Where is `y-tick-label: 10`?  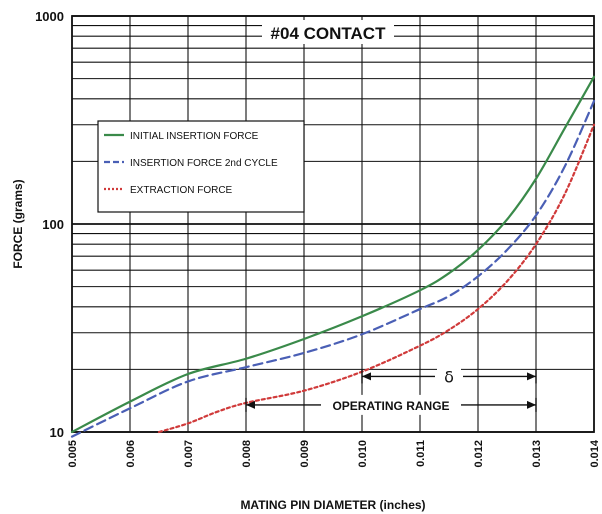
y-tick-label: 10 is located at coordinates (57, 432).